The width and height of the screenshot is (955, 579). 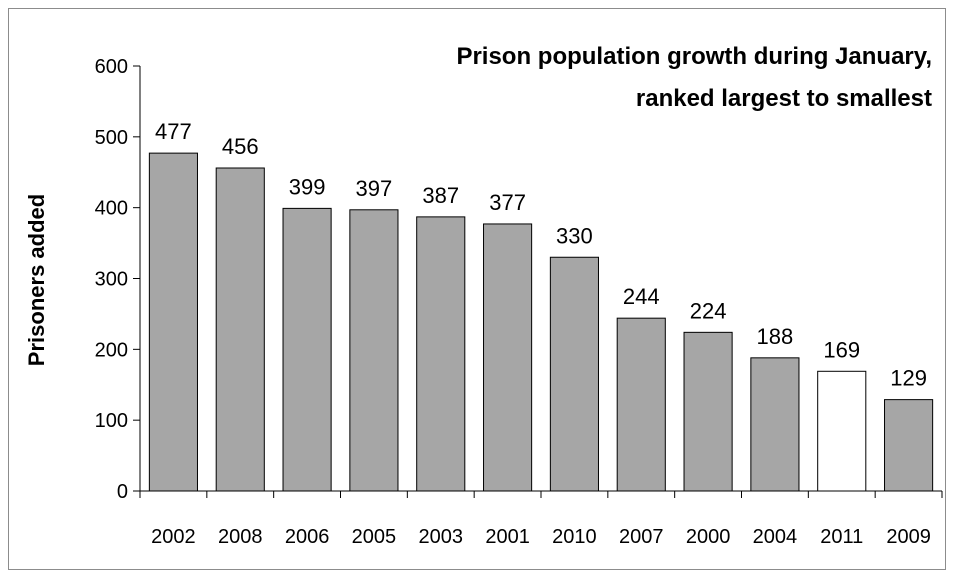 What do you see at coordinates (374, 188) in the screenshot?
I see `data-label-2005: 397` at bounding box center [374, 188].